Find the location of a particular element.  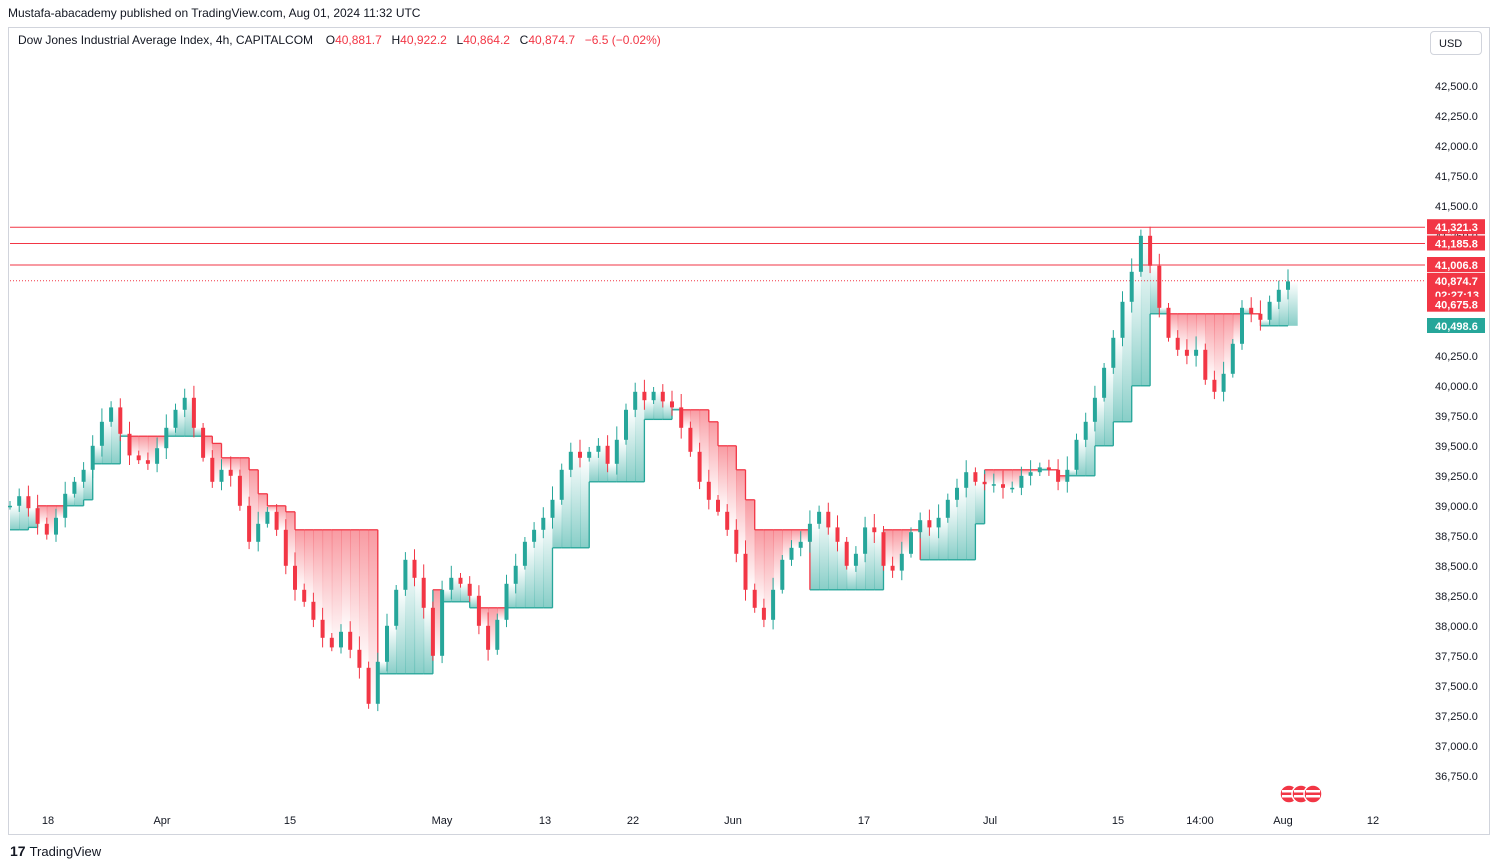

price-tag-label: 40,498.6 is located at coordinates (1456, 327).